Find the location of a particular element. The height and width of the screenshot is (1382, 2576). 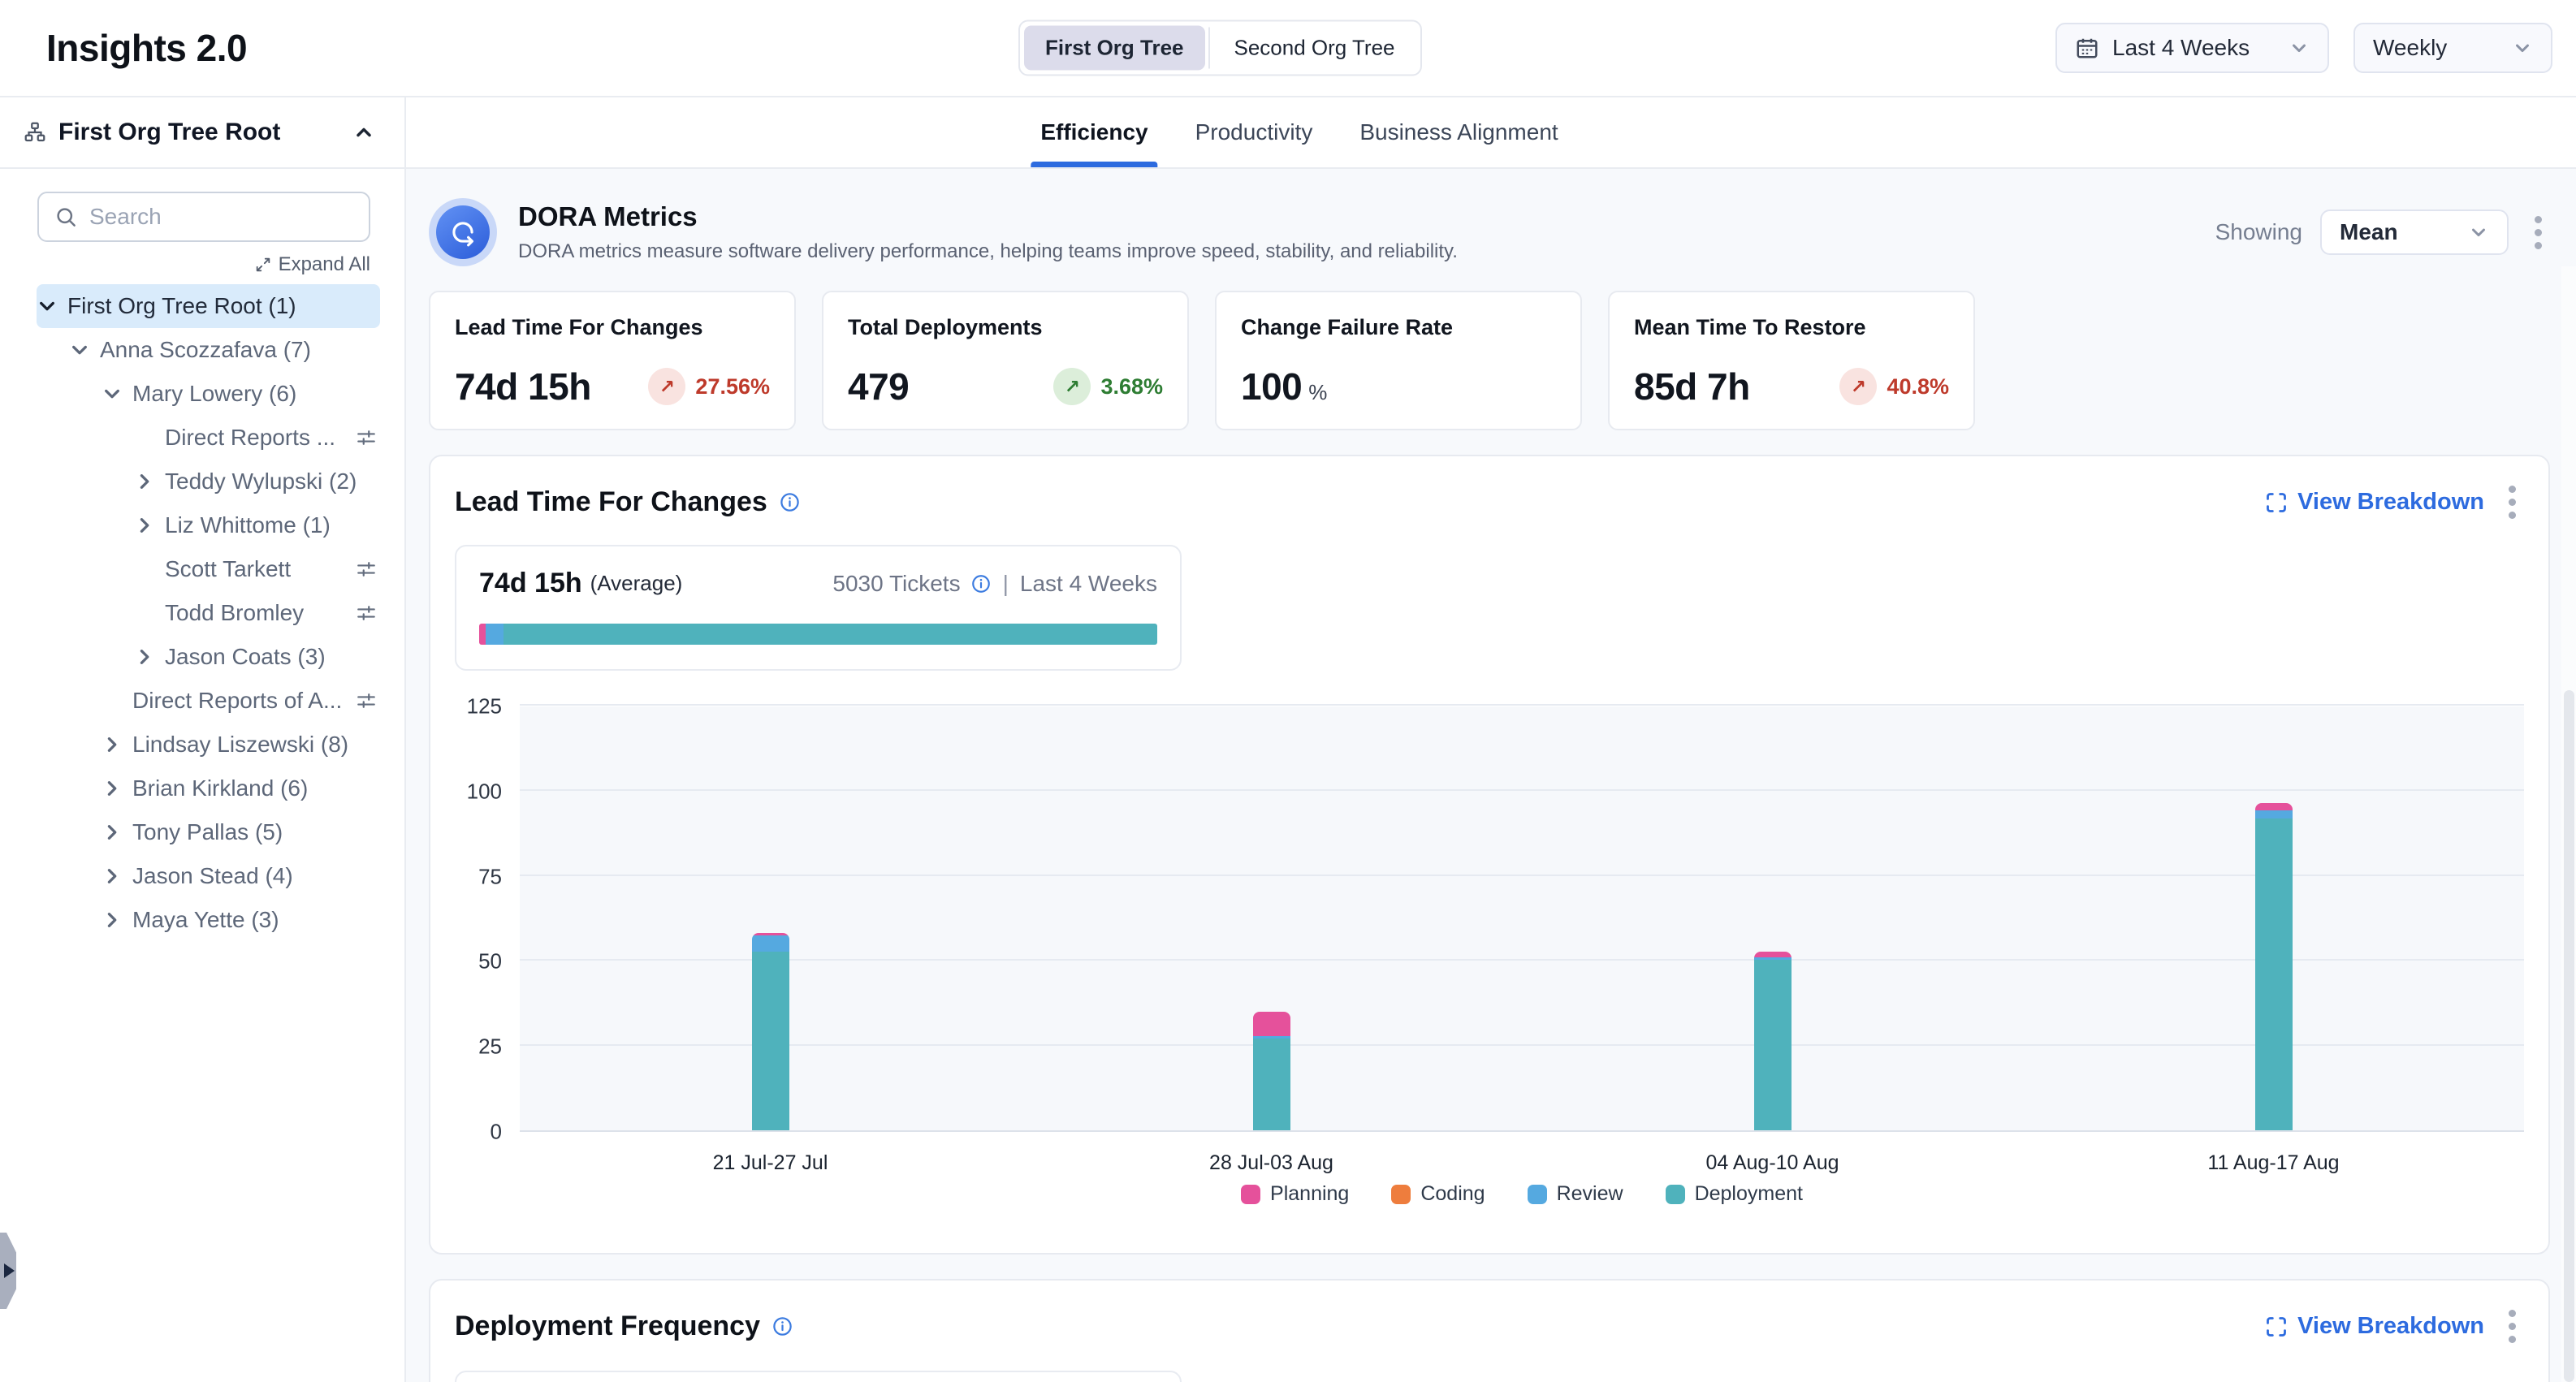

tab-efficiency: Efficiency is located at coordinates (1094, 132).